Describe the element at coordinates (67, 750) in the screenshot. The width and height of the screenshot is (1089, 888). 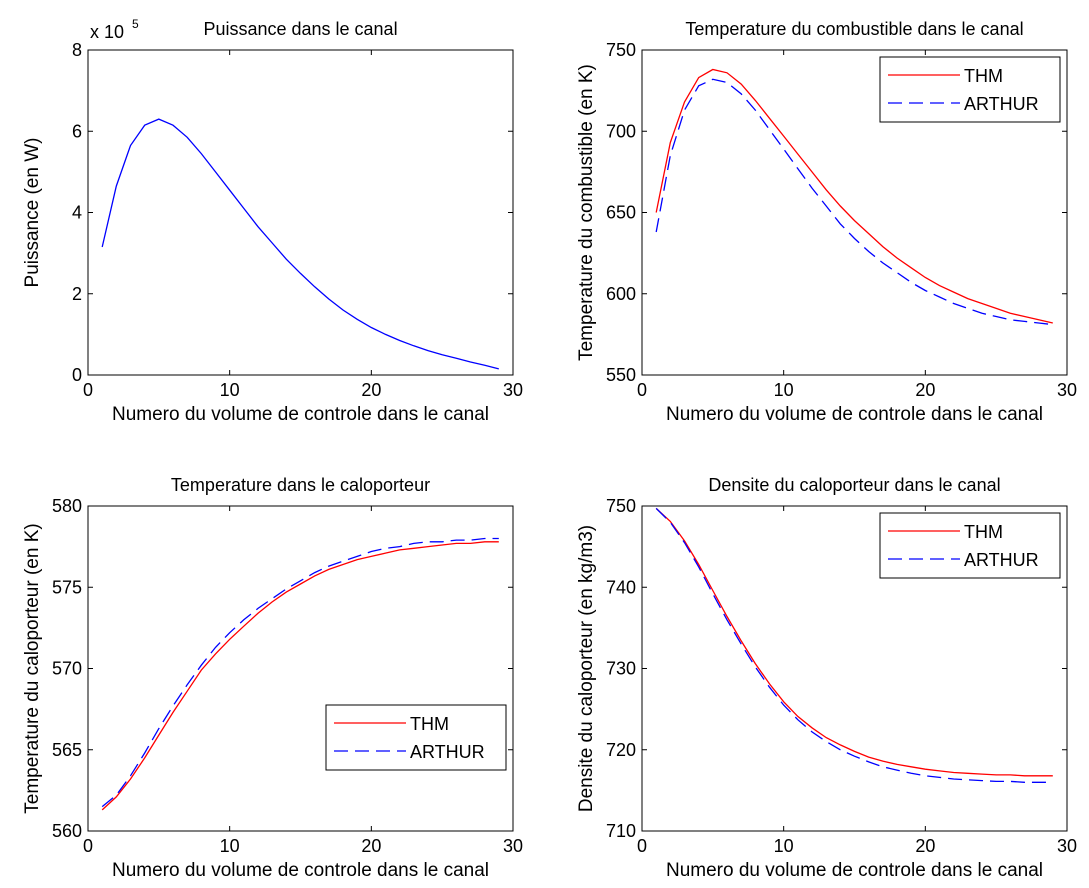
I see `y-tick-label: 565` at that location.